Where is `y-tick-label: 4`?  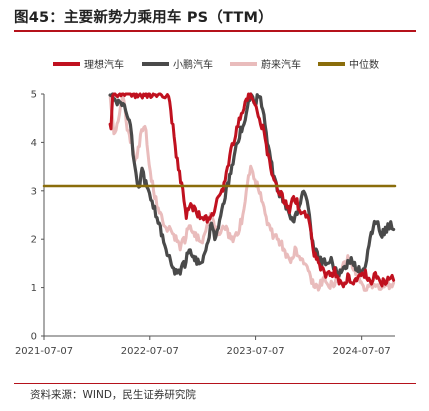
y-tick-label: 4 is located at coordinates (34, 143).